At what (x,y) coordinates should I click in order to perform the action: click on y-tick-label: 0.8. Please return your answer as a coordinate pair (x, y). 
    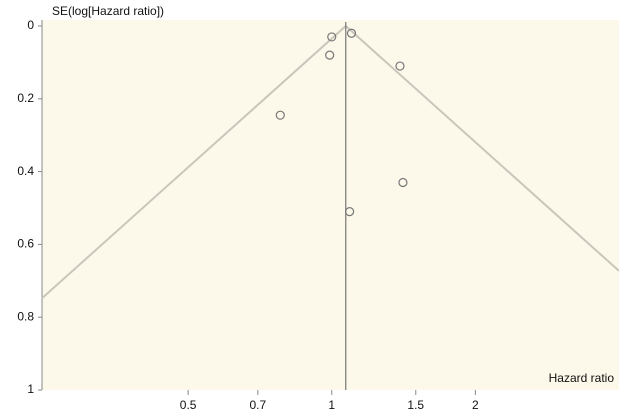
    Looking at the image, I should click on (25, 316).